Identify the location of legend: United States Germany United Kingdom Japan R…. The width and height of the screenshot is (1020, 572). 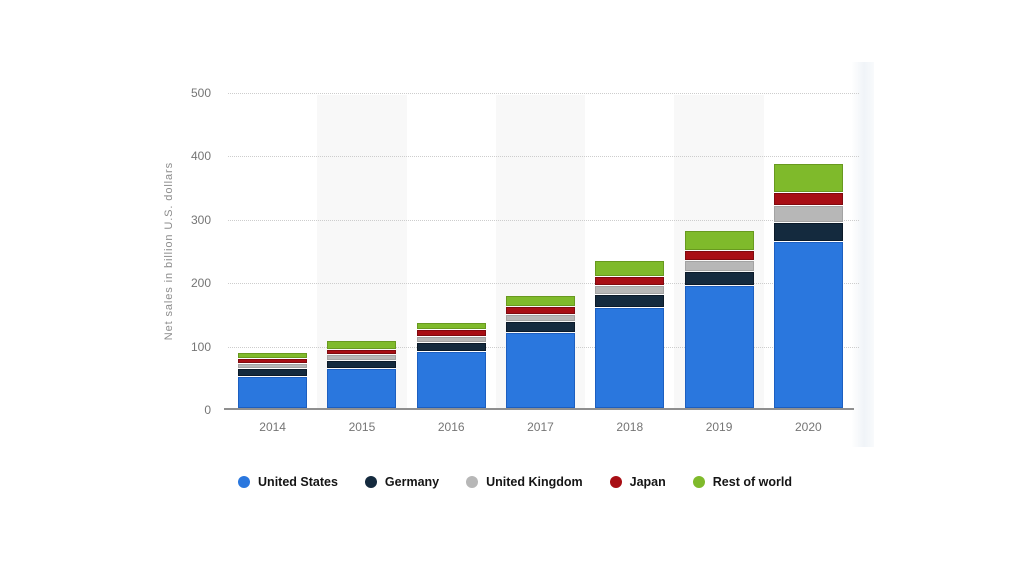
(515, 482).